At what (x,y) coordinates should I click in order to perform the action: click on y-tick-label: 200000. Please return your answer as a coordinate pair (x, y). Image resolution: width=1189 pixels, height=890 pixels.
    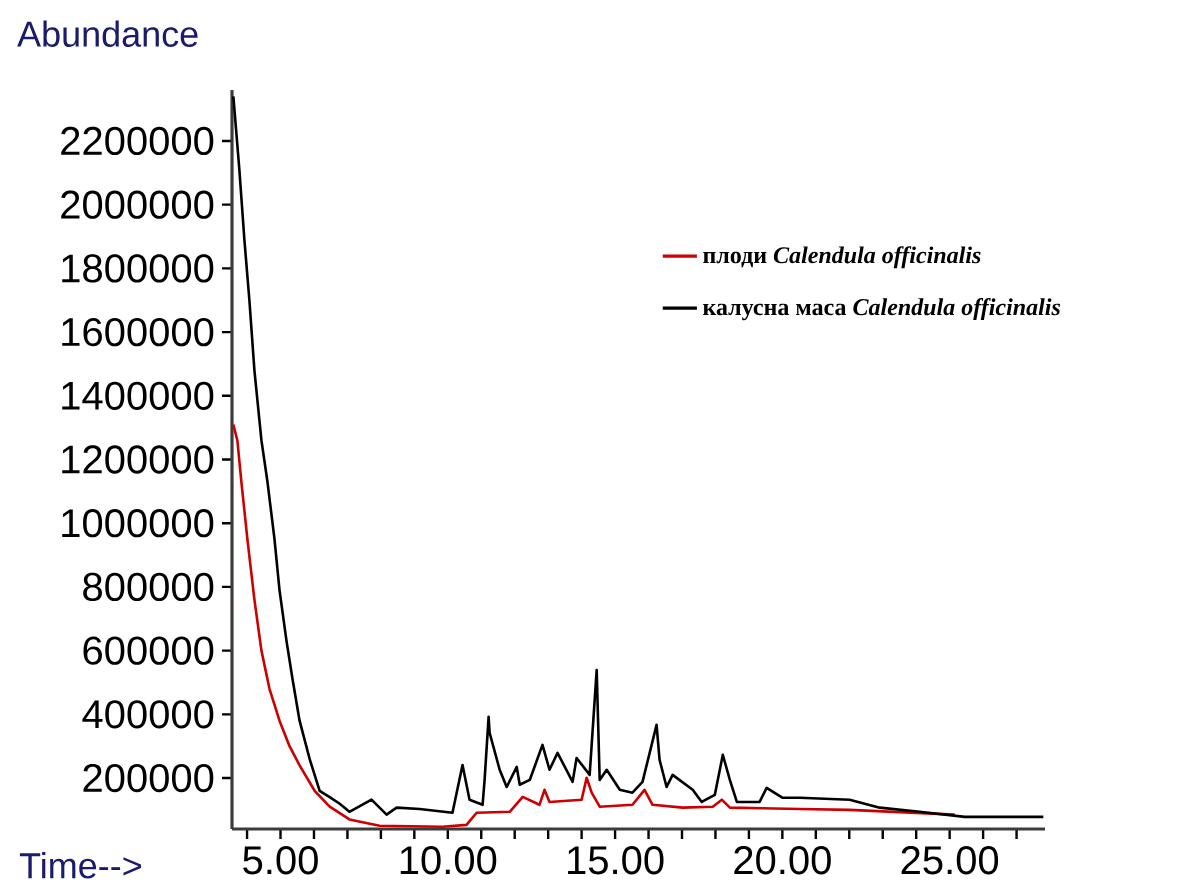
    Looking at the image, I should click on (148, 778).